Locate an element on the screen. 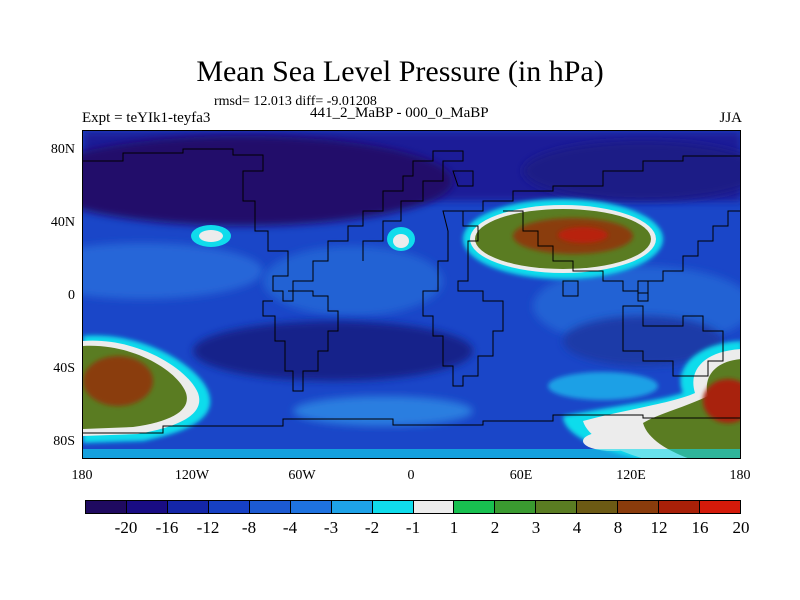  field-small-high-2-core is located at coordinates (401, 241).